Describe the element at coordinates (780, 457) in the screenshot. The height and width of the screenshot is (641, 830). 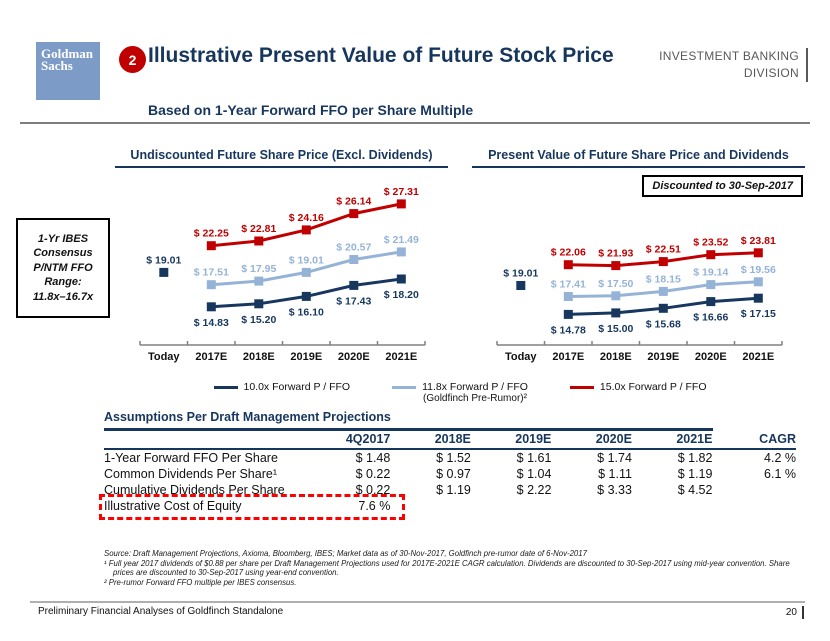
I see `cell: 4.2 %` at that location.